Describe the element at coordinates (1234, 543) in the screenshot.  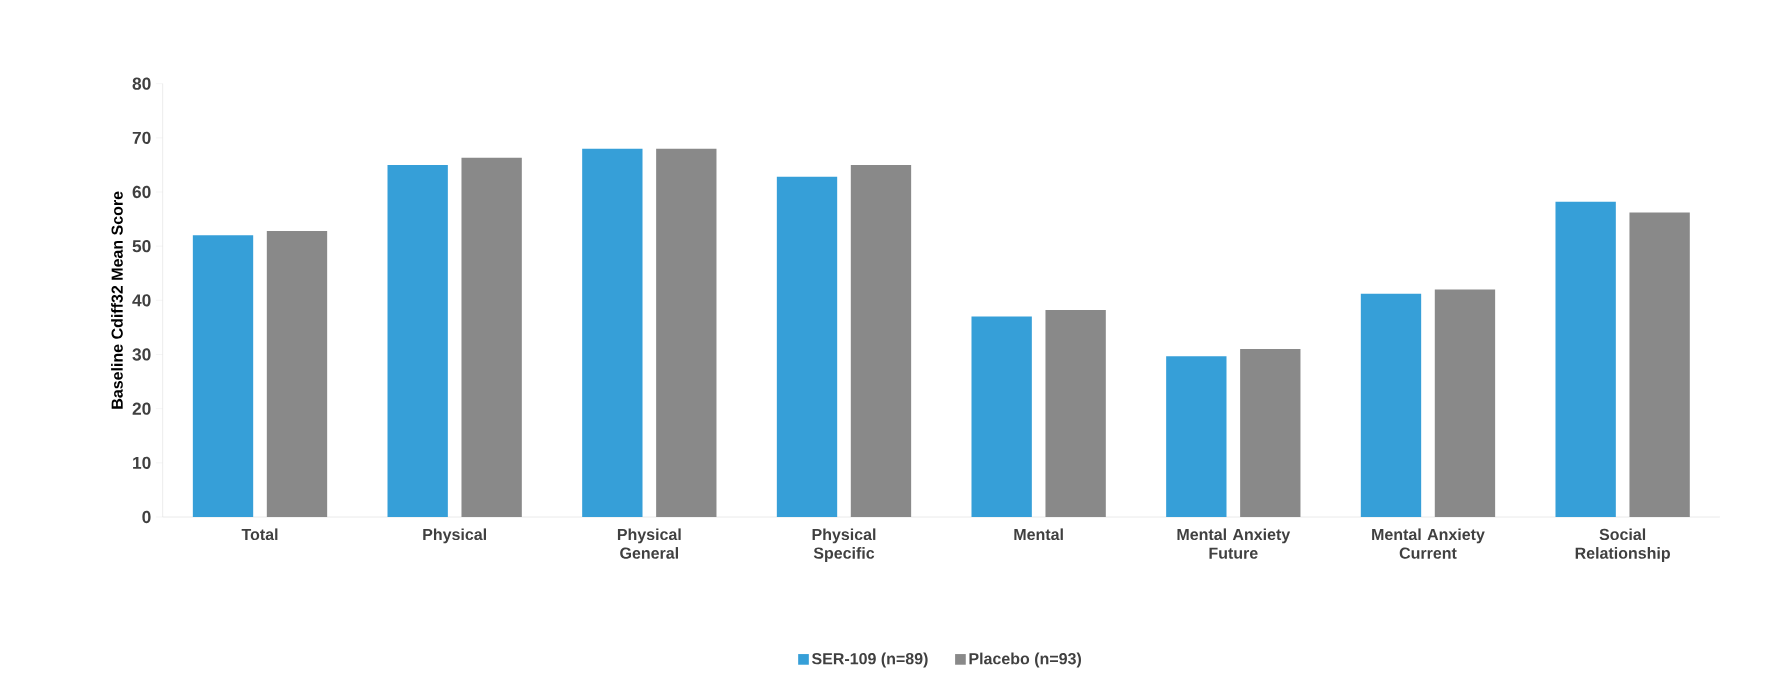
I see `x-tick-label: Mental Anxiety Future` at that location.